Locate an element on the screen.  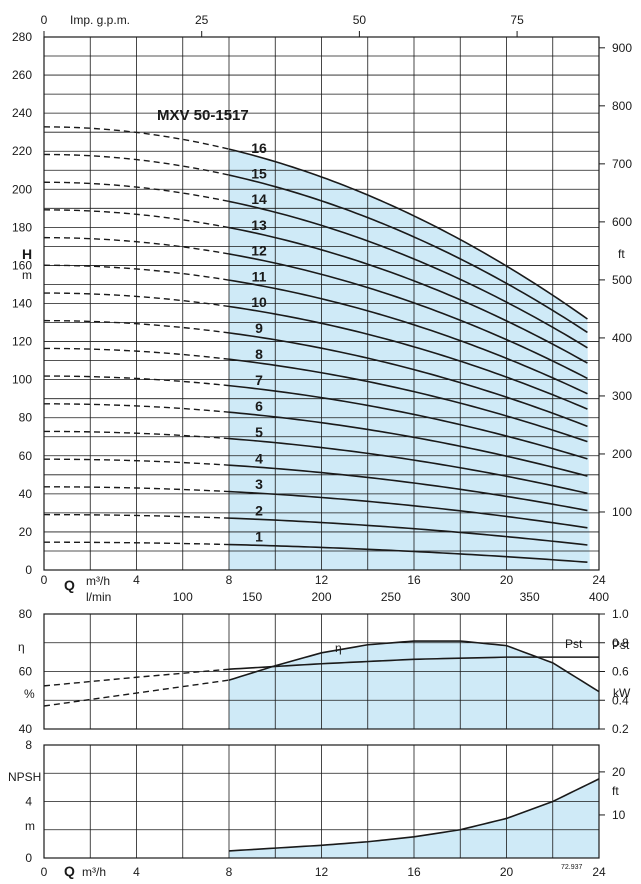
ft-tick-label: 800 is located at coordinates (622, 106).